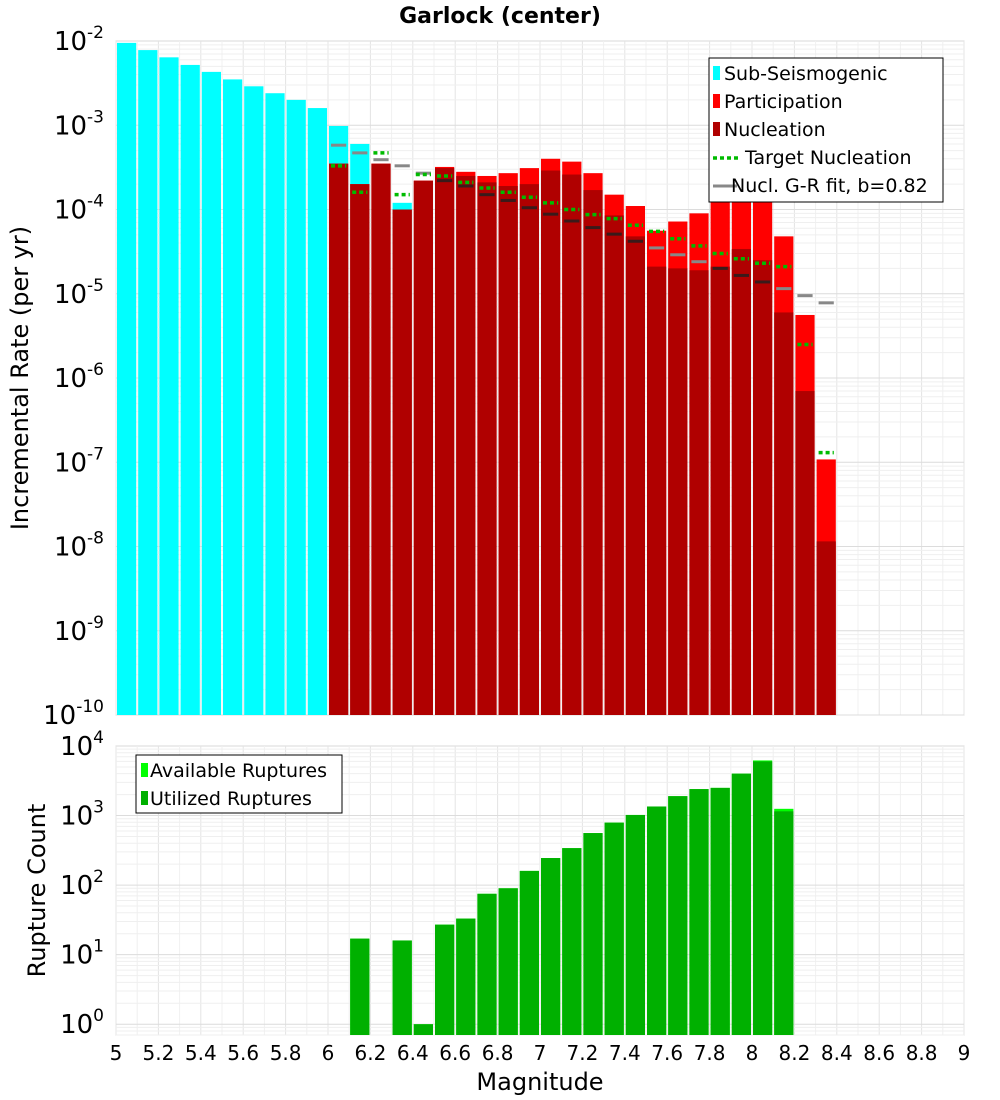  Describe the element at coordinates (922, 1053) in the screenshot. I see `x-tick-label: 8.8` at that location.